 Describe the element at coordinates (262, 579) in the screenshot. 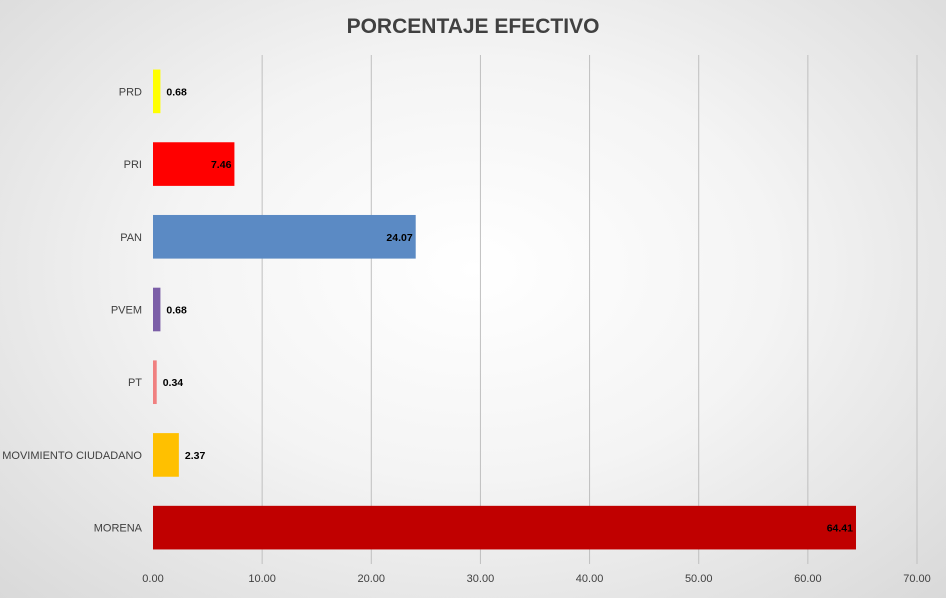

I see `x-tick-label: 10.00` at that location.